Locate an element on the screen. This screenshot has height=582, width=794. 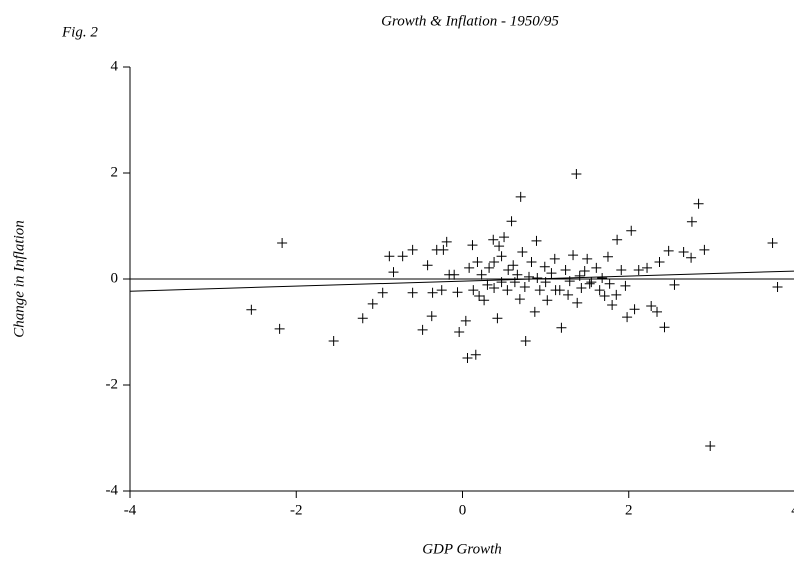
y-tick-label: 0 is located at coordinates (115, 278).